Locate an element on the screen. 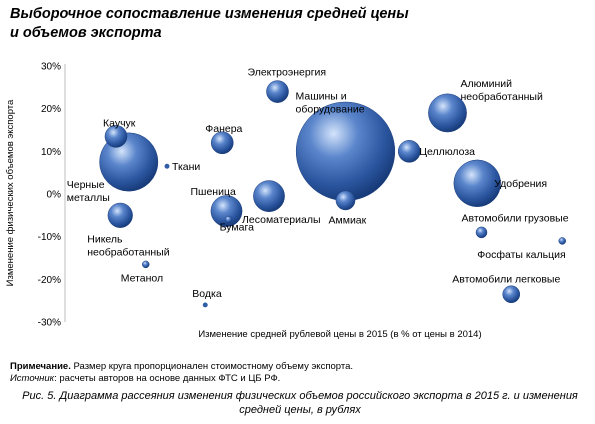 This screenshot has height=424, width=595. bubble-label: Автомобили легковые is located at coordinates (506, 279).